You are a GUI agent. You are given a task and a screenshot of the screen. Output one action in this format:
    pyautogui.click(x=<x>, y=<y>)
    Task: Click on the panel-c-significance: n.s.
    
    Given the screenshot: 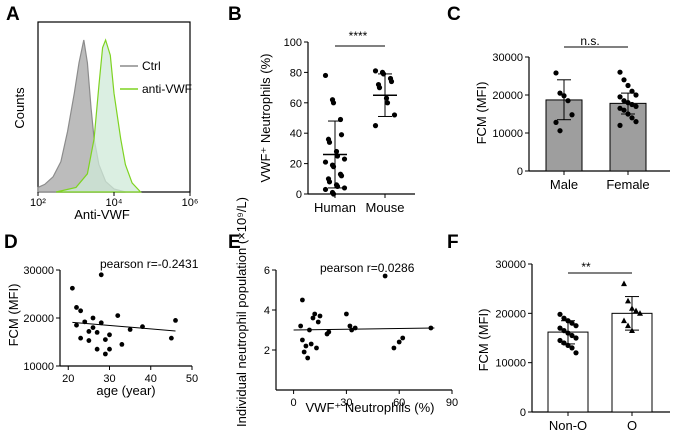 What is the action you would take?
    pyautogui.click(x=589, y=41)
    